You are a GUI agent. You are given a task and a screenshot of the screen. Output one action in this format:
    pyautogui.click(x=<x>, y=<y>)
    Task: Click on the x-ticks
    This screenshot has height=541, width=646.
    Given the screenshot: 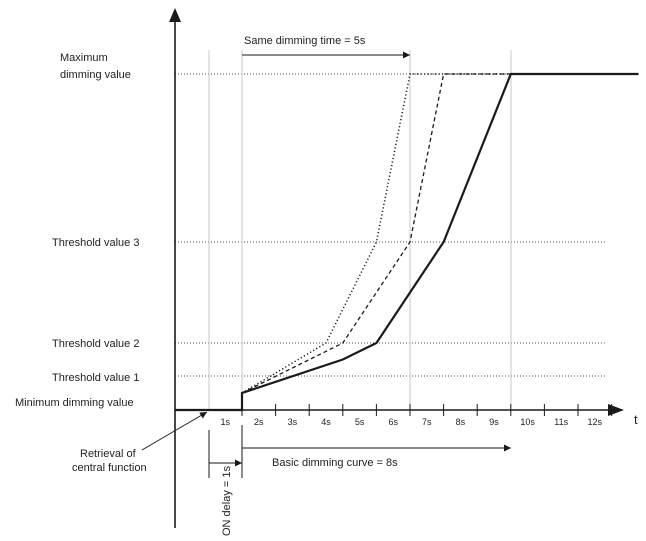 What is the action you would take?
    pyautogui.click(x=427, y=410)
    